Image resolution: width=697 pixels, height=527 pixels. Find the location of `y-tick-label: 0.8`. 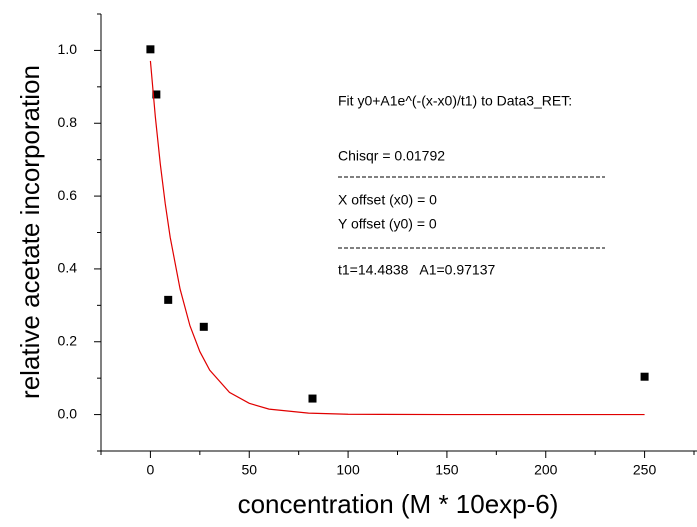

y-tick-label: 0.8 is located at coordinates (68, 122).